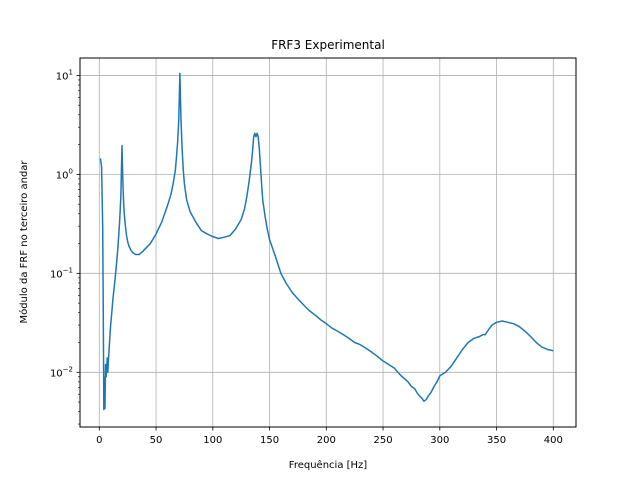  Describe the element at coordinates (24, 242) in the screenshot. I see `y-axis-label: Módulo da FRF no terceiro andar` at that location.